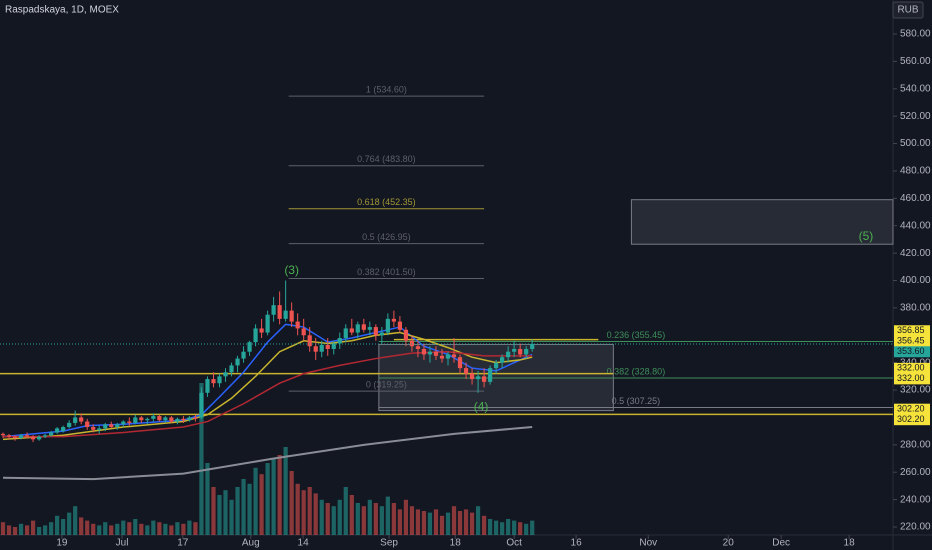 Image resolution: width=932 pixels, height=550 pixels. What do you see at coordinates (62, 543) in the screenshot?
I see `x-tick-label: 19` at bounding box center [62, 543].